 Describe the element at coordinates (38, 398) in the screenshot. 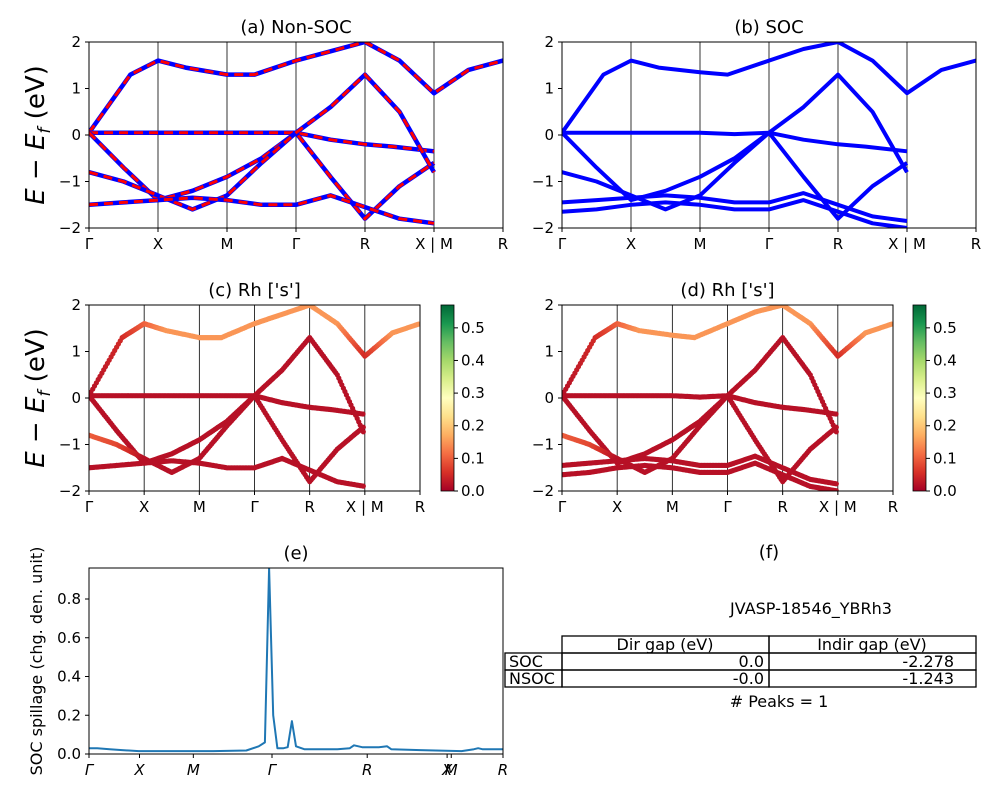

I see `ylabel-row2: E − Ef (eV)` at that location.